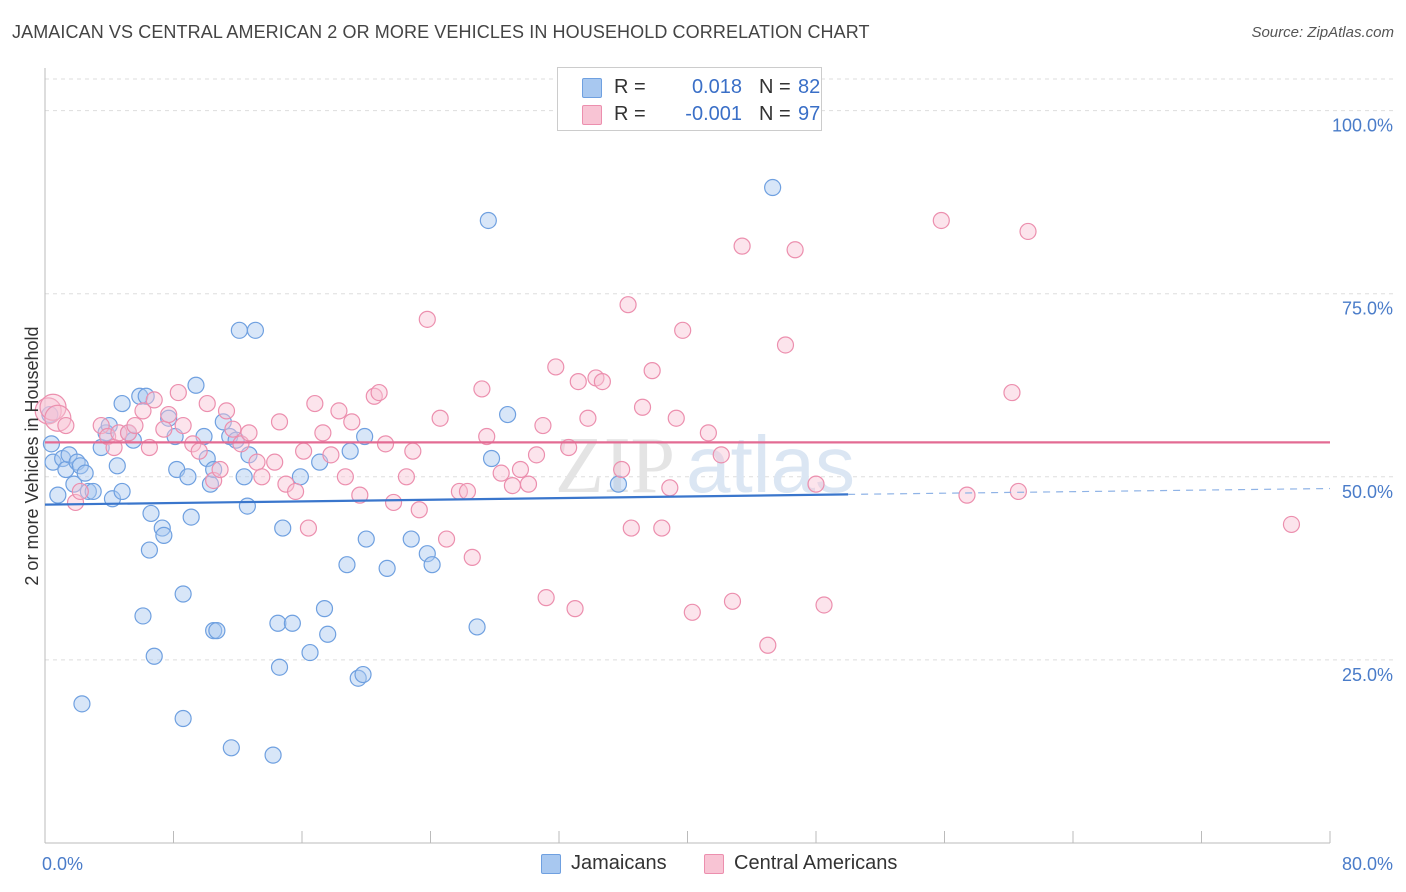  Describe the element at coordinates (809, 114) in the screenshot. I see `legend-n-value: 97` at that location.